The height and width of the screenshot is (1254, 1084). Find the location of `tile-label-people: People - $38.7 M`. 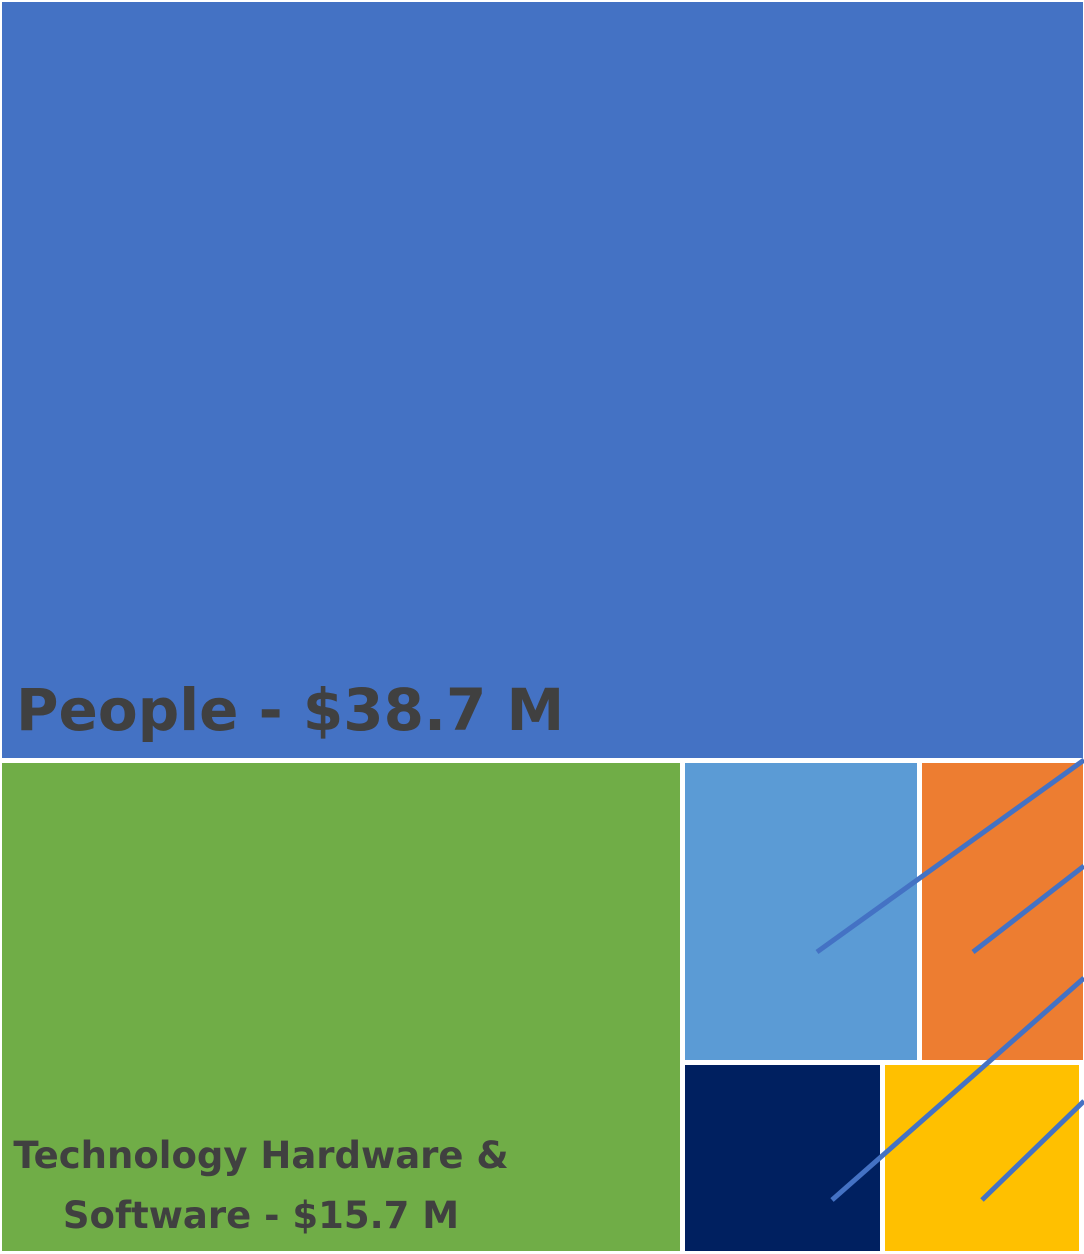

tile-label-people: People - $38.7 M is located at coordinates (290, 710).